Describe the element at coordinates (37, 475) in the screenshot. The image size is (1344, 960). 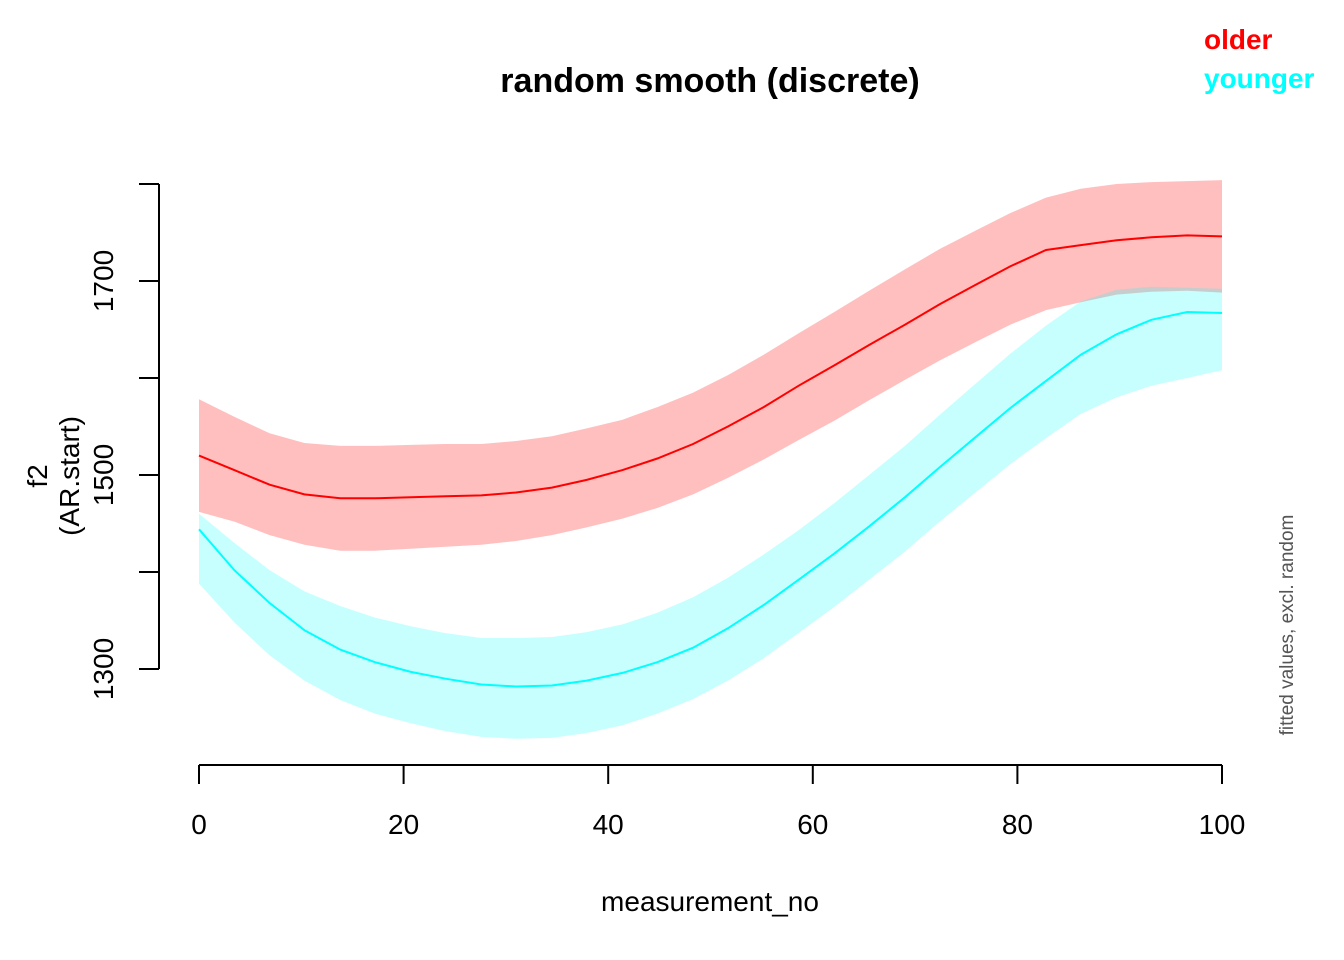
I see `y-axis-label-line1: f2` at that location.